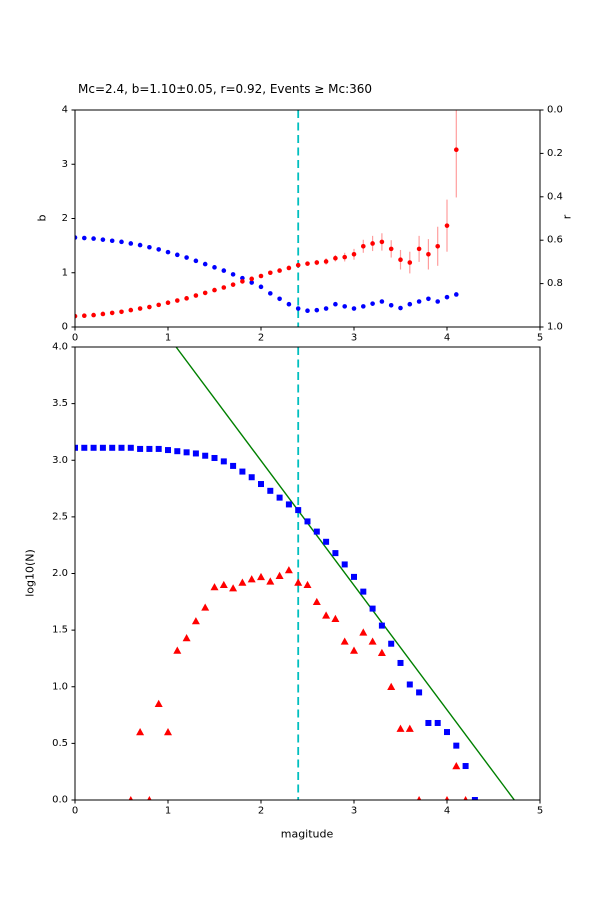 The height and width of the screenshot is (900, 600). What do you see at coordinates (60, 743) in the screenshot?
I see `svg-text: 0.5` at bounding box center [60, 743].